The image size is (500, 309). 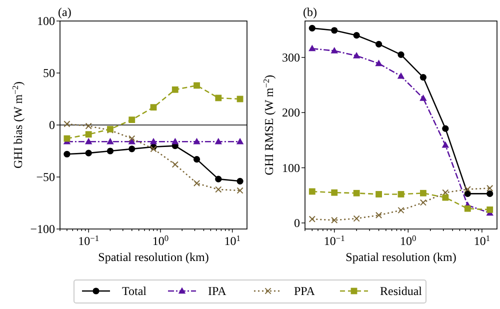 What do you see at coordinates (291, 113) in the screenshot?
I see `y-tick-label: 200` at bounding box center [291, 113].